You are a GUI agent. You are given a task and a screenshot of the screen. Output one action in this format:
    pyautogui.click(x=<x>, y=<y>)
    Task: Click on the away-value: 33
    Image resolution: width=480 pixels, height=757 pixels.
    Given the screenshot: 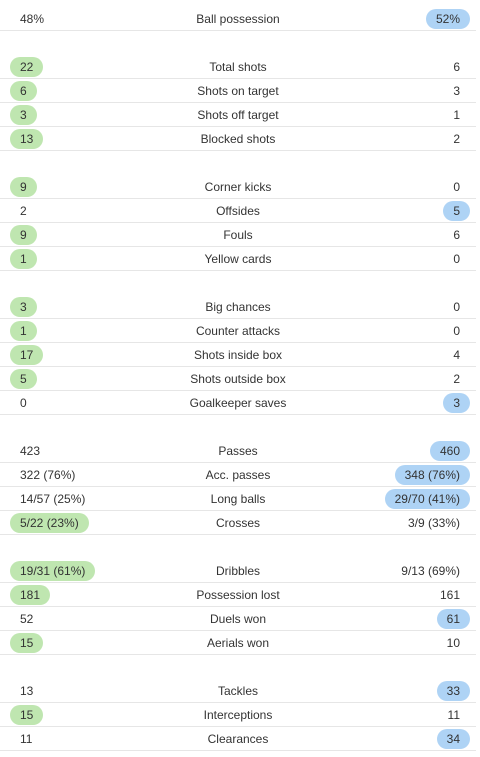 What is the action you would take?
    pyautogui.click(x=453, y=691)
    